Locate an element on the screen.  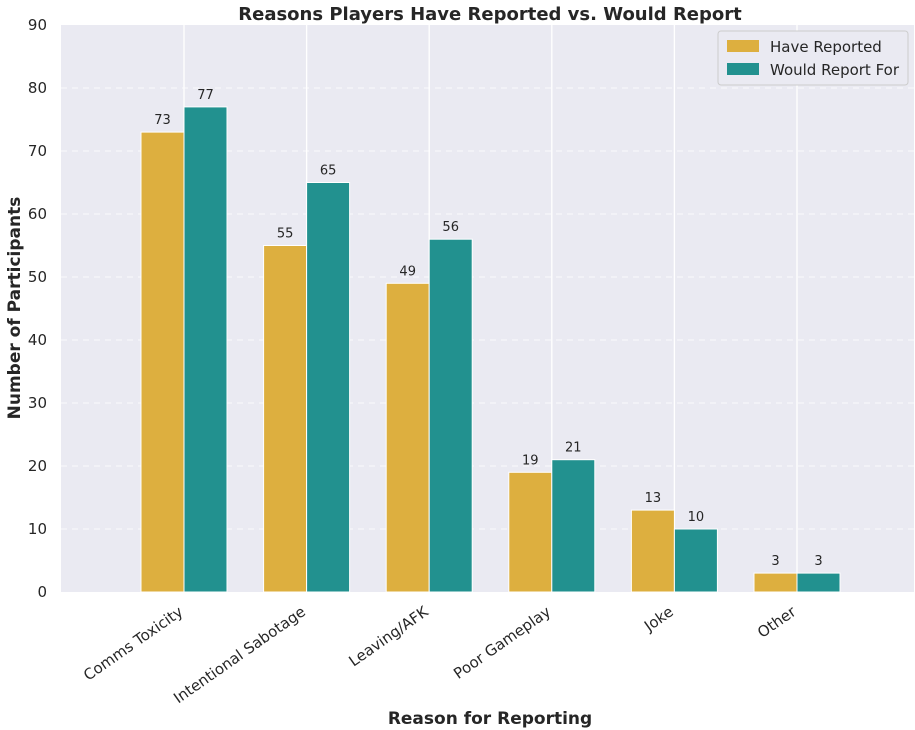
y-tick-label: 80 is located at coordinates (37, 88).